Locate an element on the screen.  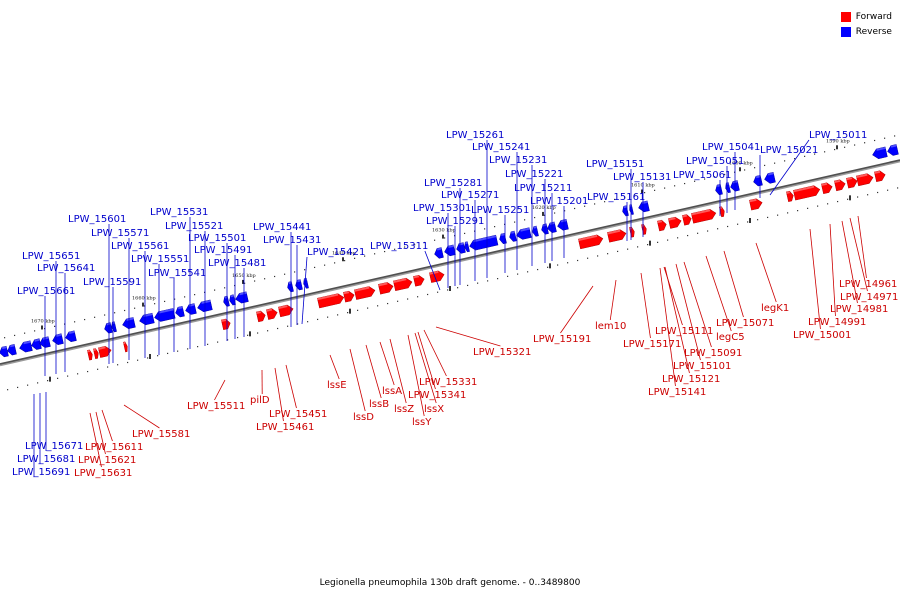
gene-label: LPW_15321 is located at coordinates (502, 352).